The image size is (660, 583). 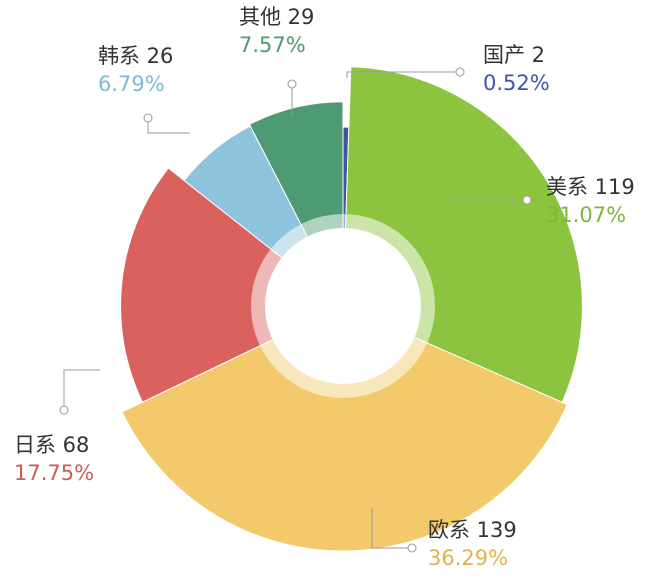 What do you see at coordinates (168, 126) in the screenshot?
I see `leader-line-korean` at bounding box center [168, 126].